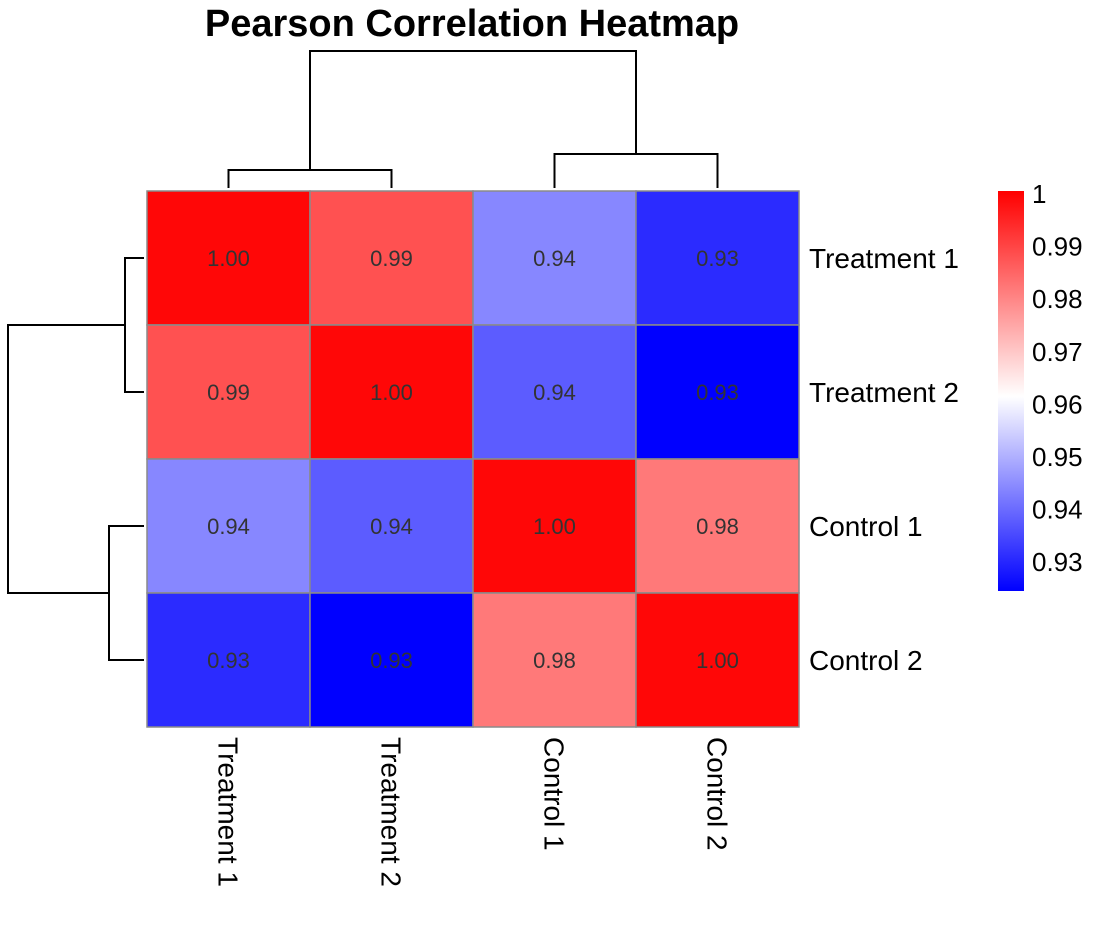 The width and height of the screenshot is (1112, 930). What do you see at coordinates (1039, 194) in the screenshot?
I see `legend-tick-label: 1` at bounding box center [1039, 194].